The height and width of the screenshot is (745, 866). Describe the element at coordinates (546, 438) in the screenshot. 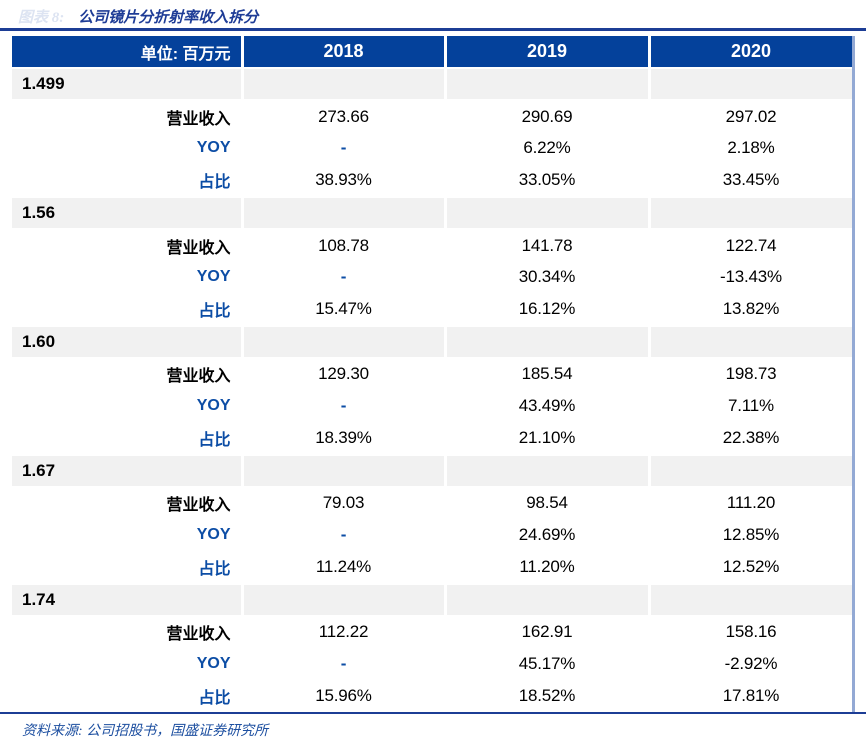

I see `value-cell: 21.10%` at that location.